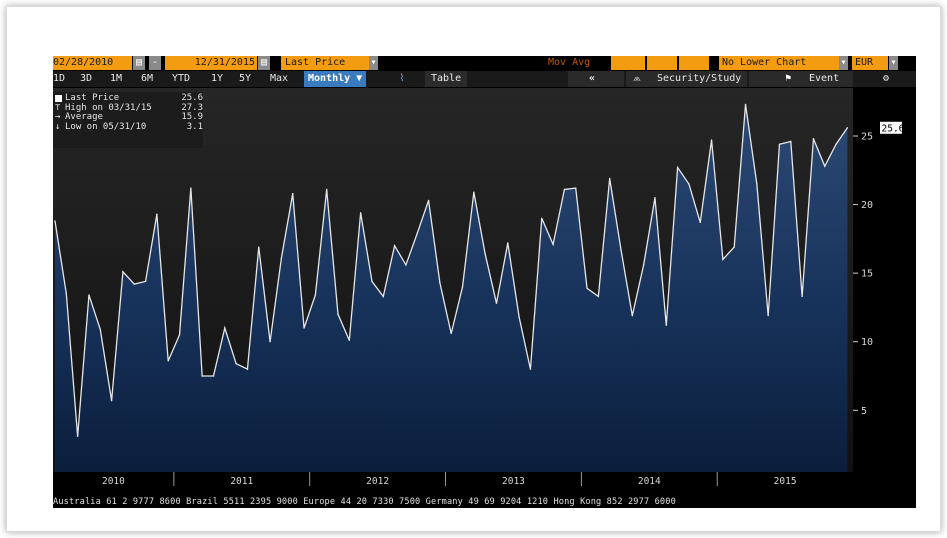 This screenshot has height=538, width=947. I want to click on event-bg, so click(801, 79).